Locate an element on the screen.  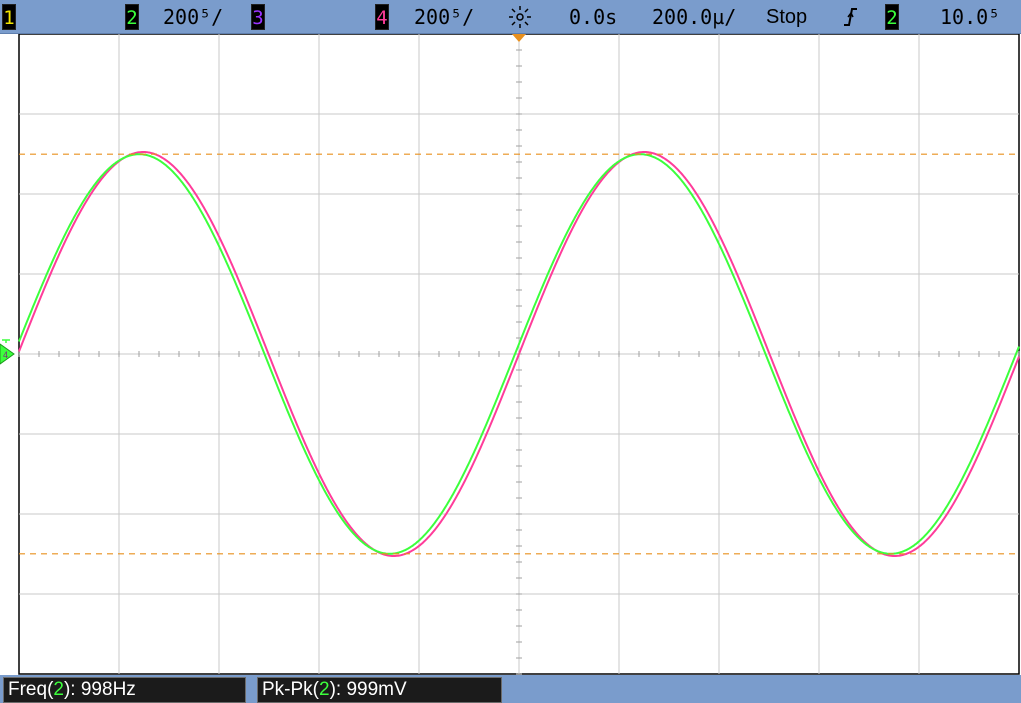
channel-2-indicator: 2 is located at coordinates (132, 17).